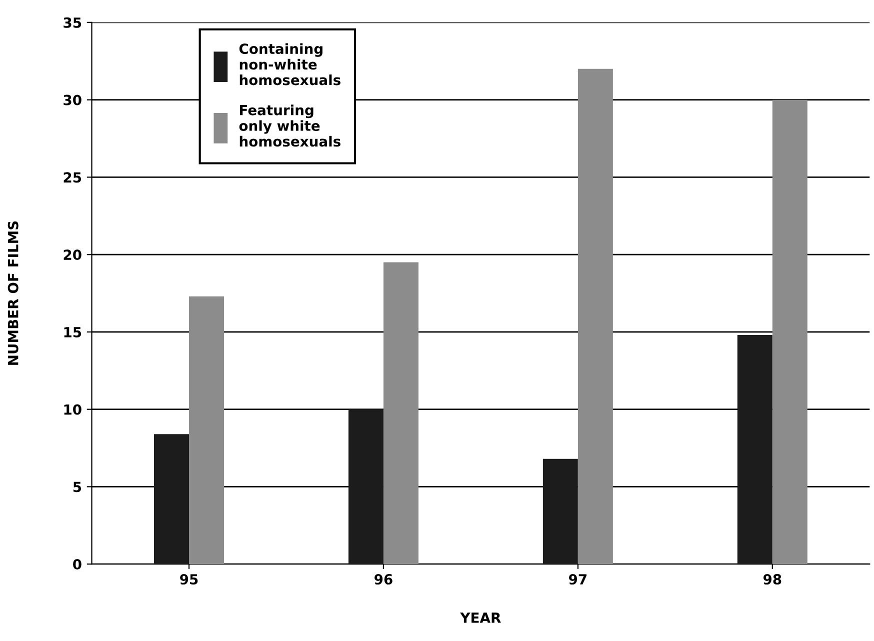  I want to click on y-tick-label: 0, so click(77, 564).